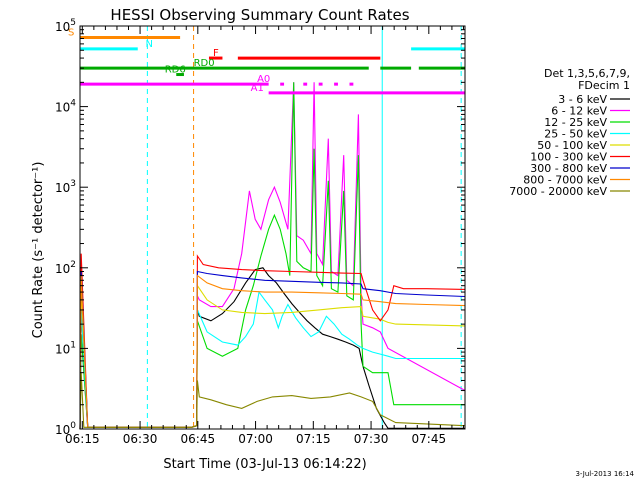  I want to click on flag-label-5: A0, so click(263, 79).